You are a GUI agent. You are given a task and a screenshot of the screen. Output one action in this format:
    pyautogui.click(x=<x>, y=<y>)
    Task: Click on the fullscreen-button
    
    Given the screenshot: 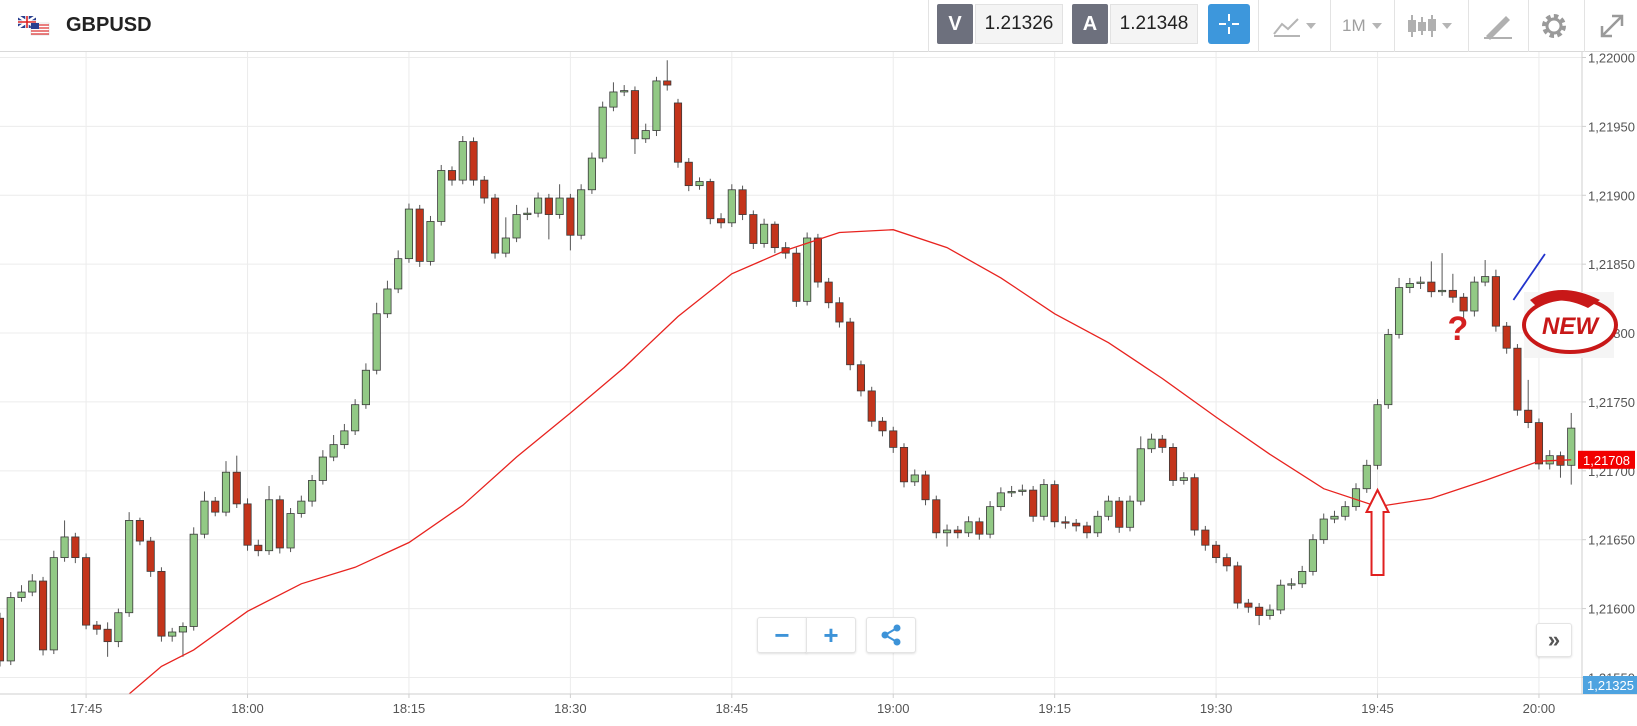 What is the action you would take?
    pyautogui.click(x=1612, y=26)
    